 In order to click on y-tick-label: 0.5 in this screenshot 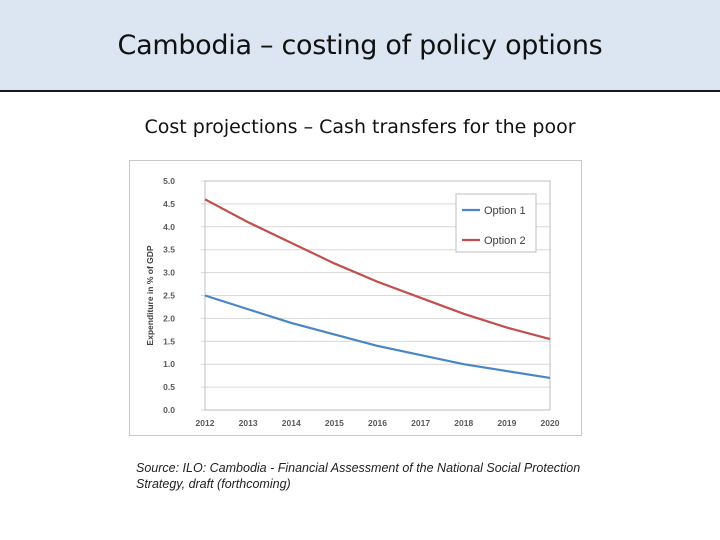, I will do `click(169, 387)`.